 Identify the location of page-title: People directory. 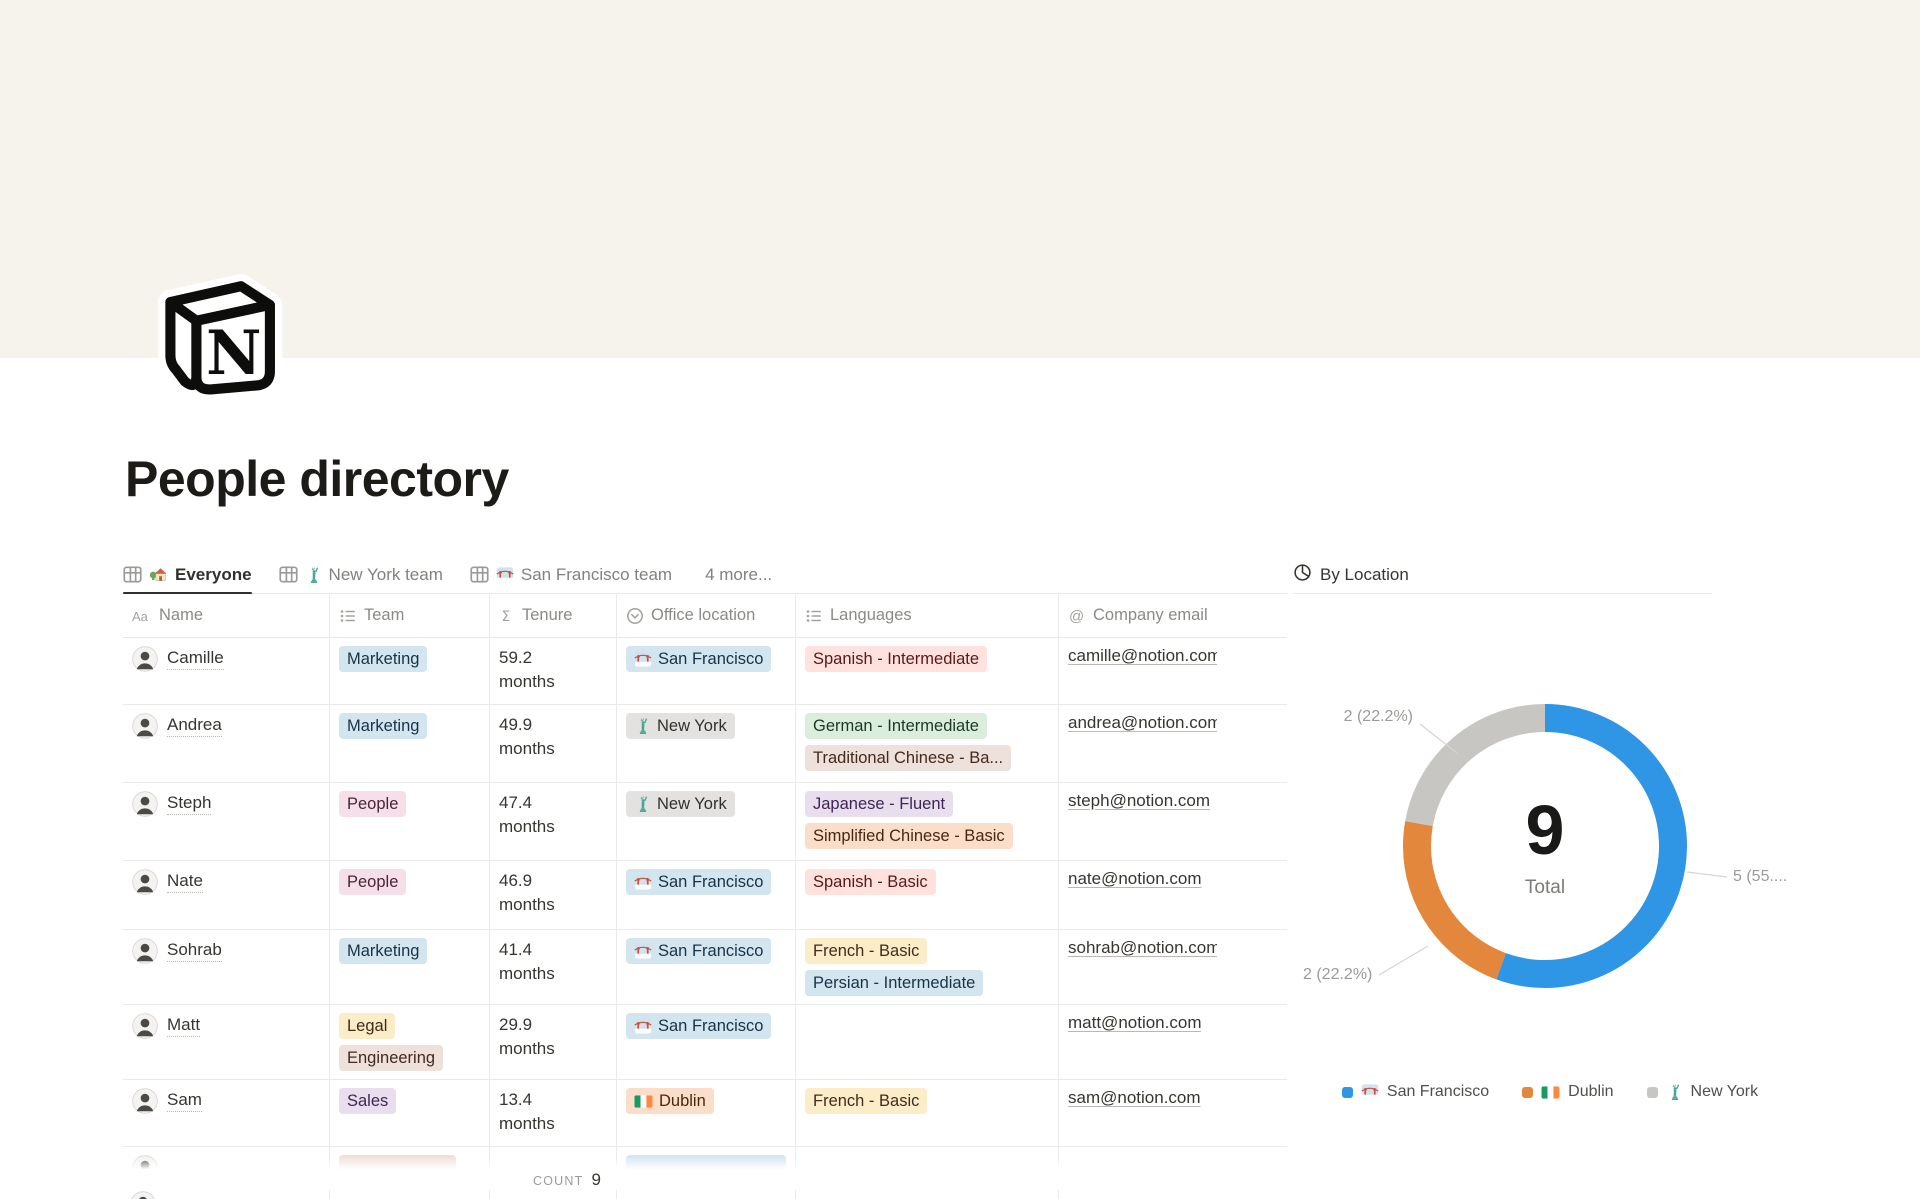
(317, 479).